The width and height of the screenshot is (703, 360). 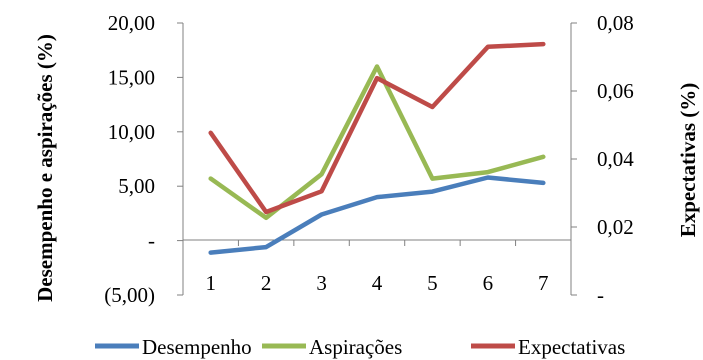 What do you see at coordinates (131, 77) in the screenshot?
I see `left-tick-label: 15,00` at bounding box center [131, 77].